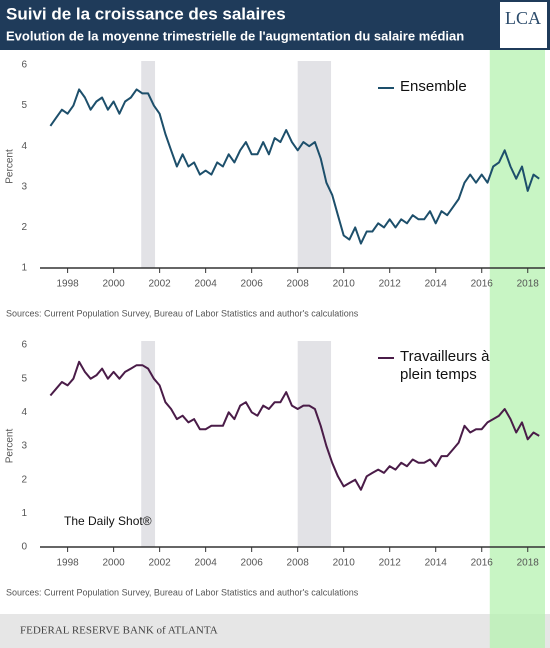 The image size is (550, 648). What do you see at coordinates (275, 631) in the screenshot?
I see `footer-band` at bounding box center [275, 631].